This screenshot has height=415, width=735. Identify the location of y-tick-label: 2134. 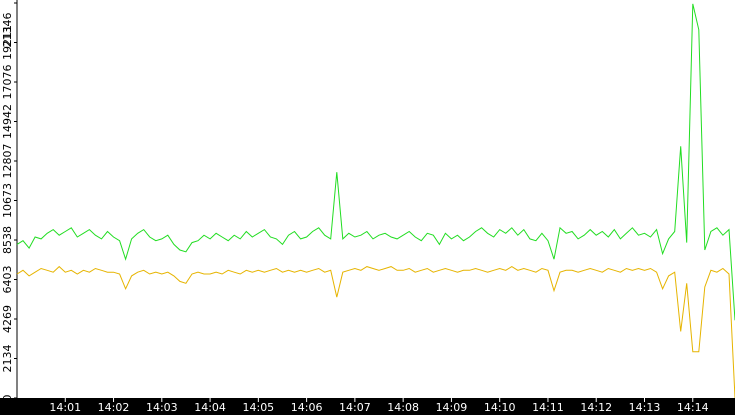
(7, 359).